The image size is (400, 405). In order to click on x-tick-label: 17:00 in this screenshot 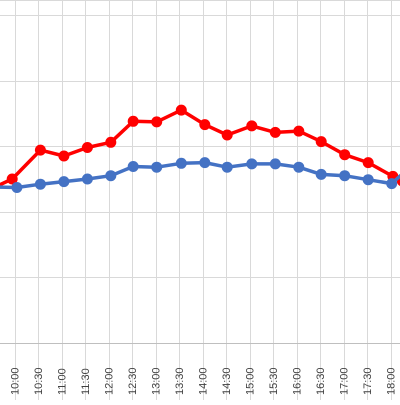, I will do `click(345, 381)`.